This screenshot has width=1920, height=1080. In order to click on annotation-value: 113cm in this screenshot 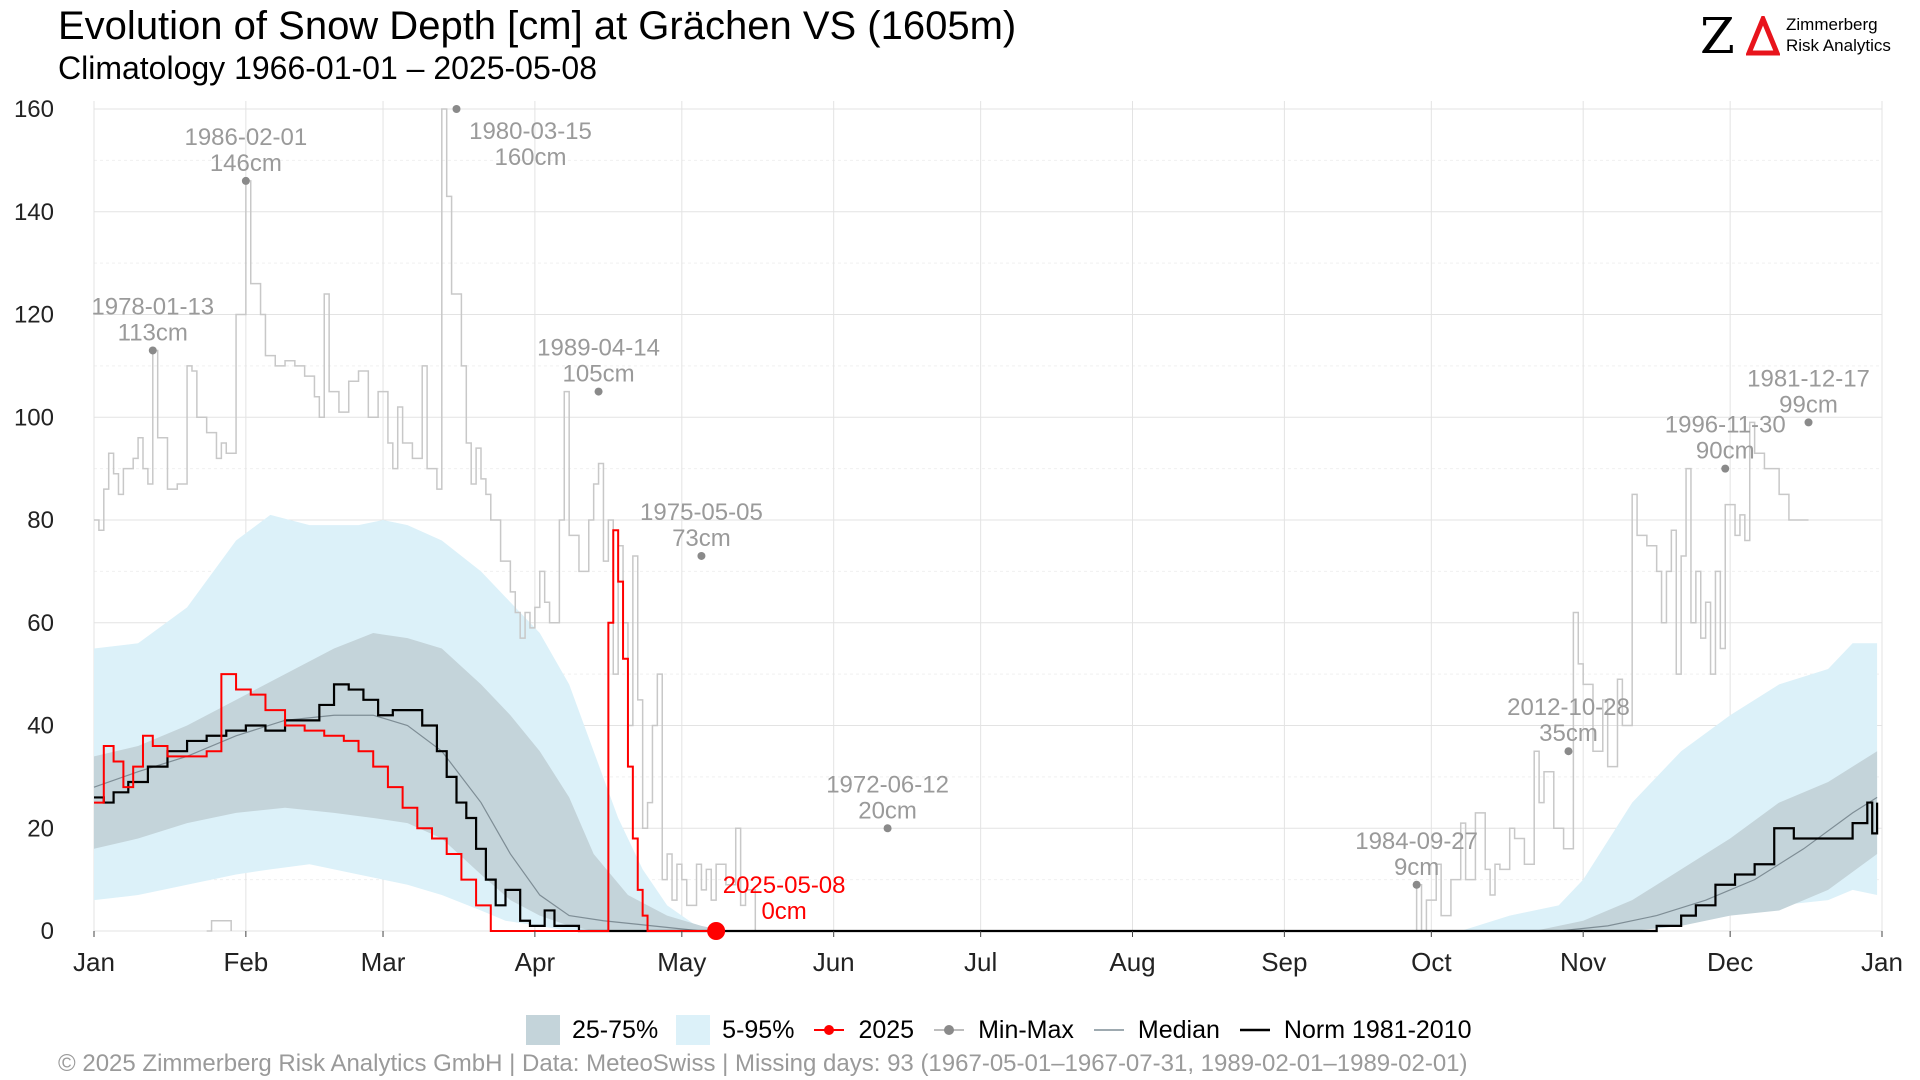, I will do `click(153, 332)`.